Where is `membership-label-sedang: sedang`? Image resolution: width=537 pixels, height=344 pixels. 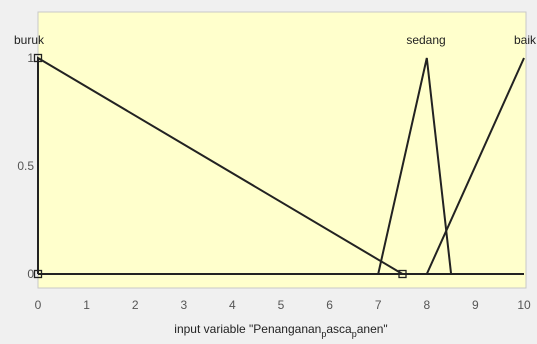
membership-label-sedang: sedang is located at coordinates (425, 40).